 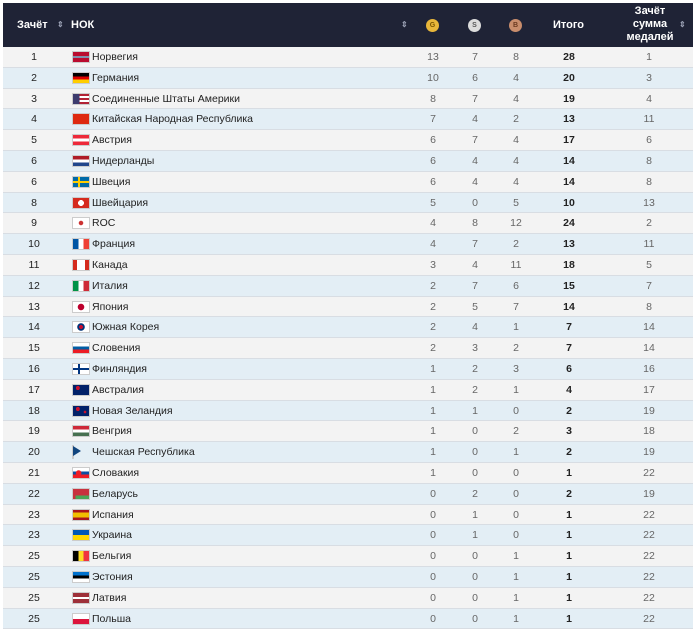 What do you see at coordinates (348, 286) in the screenshot?
I see `table-row: 12 Италия 2 7 6 15 7` at bounding box center [348, 286].